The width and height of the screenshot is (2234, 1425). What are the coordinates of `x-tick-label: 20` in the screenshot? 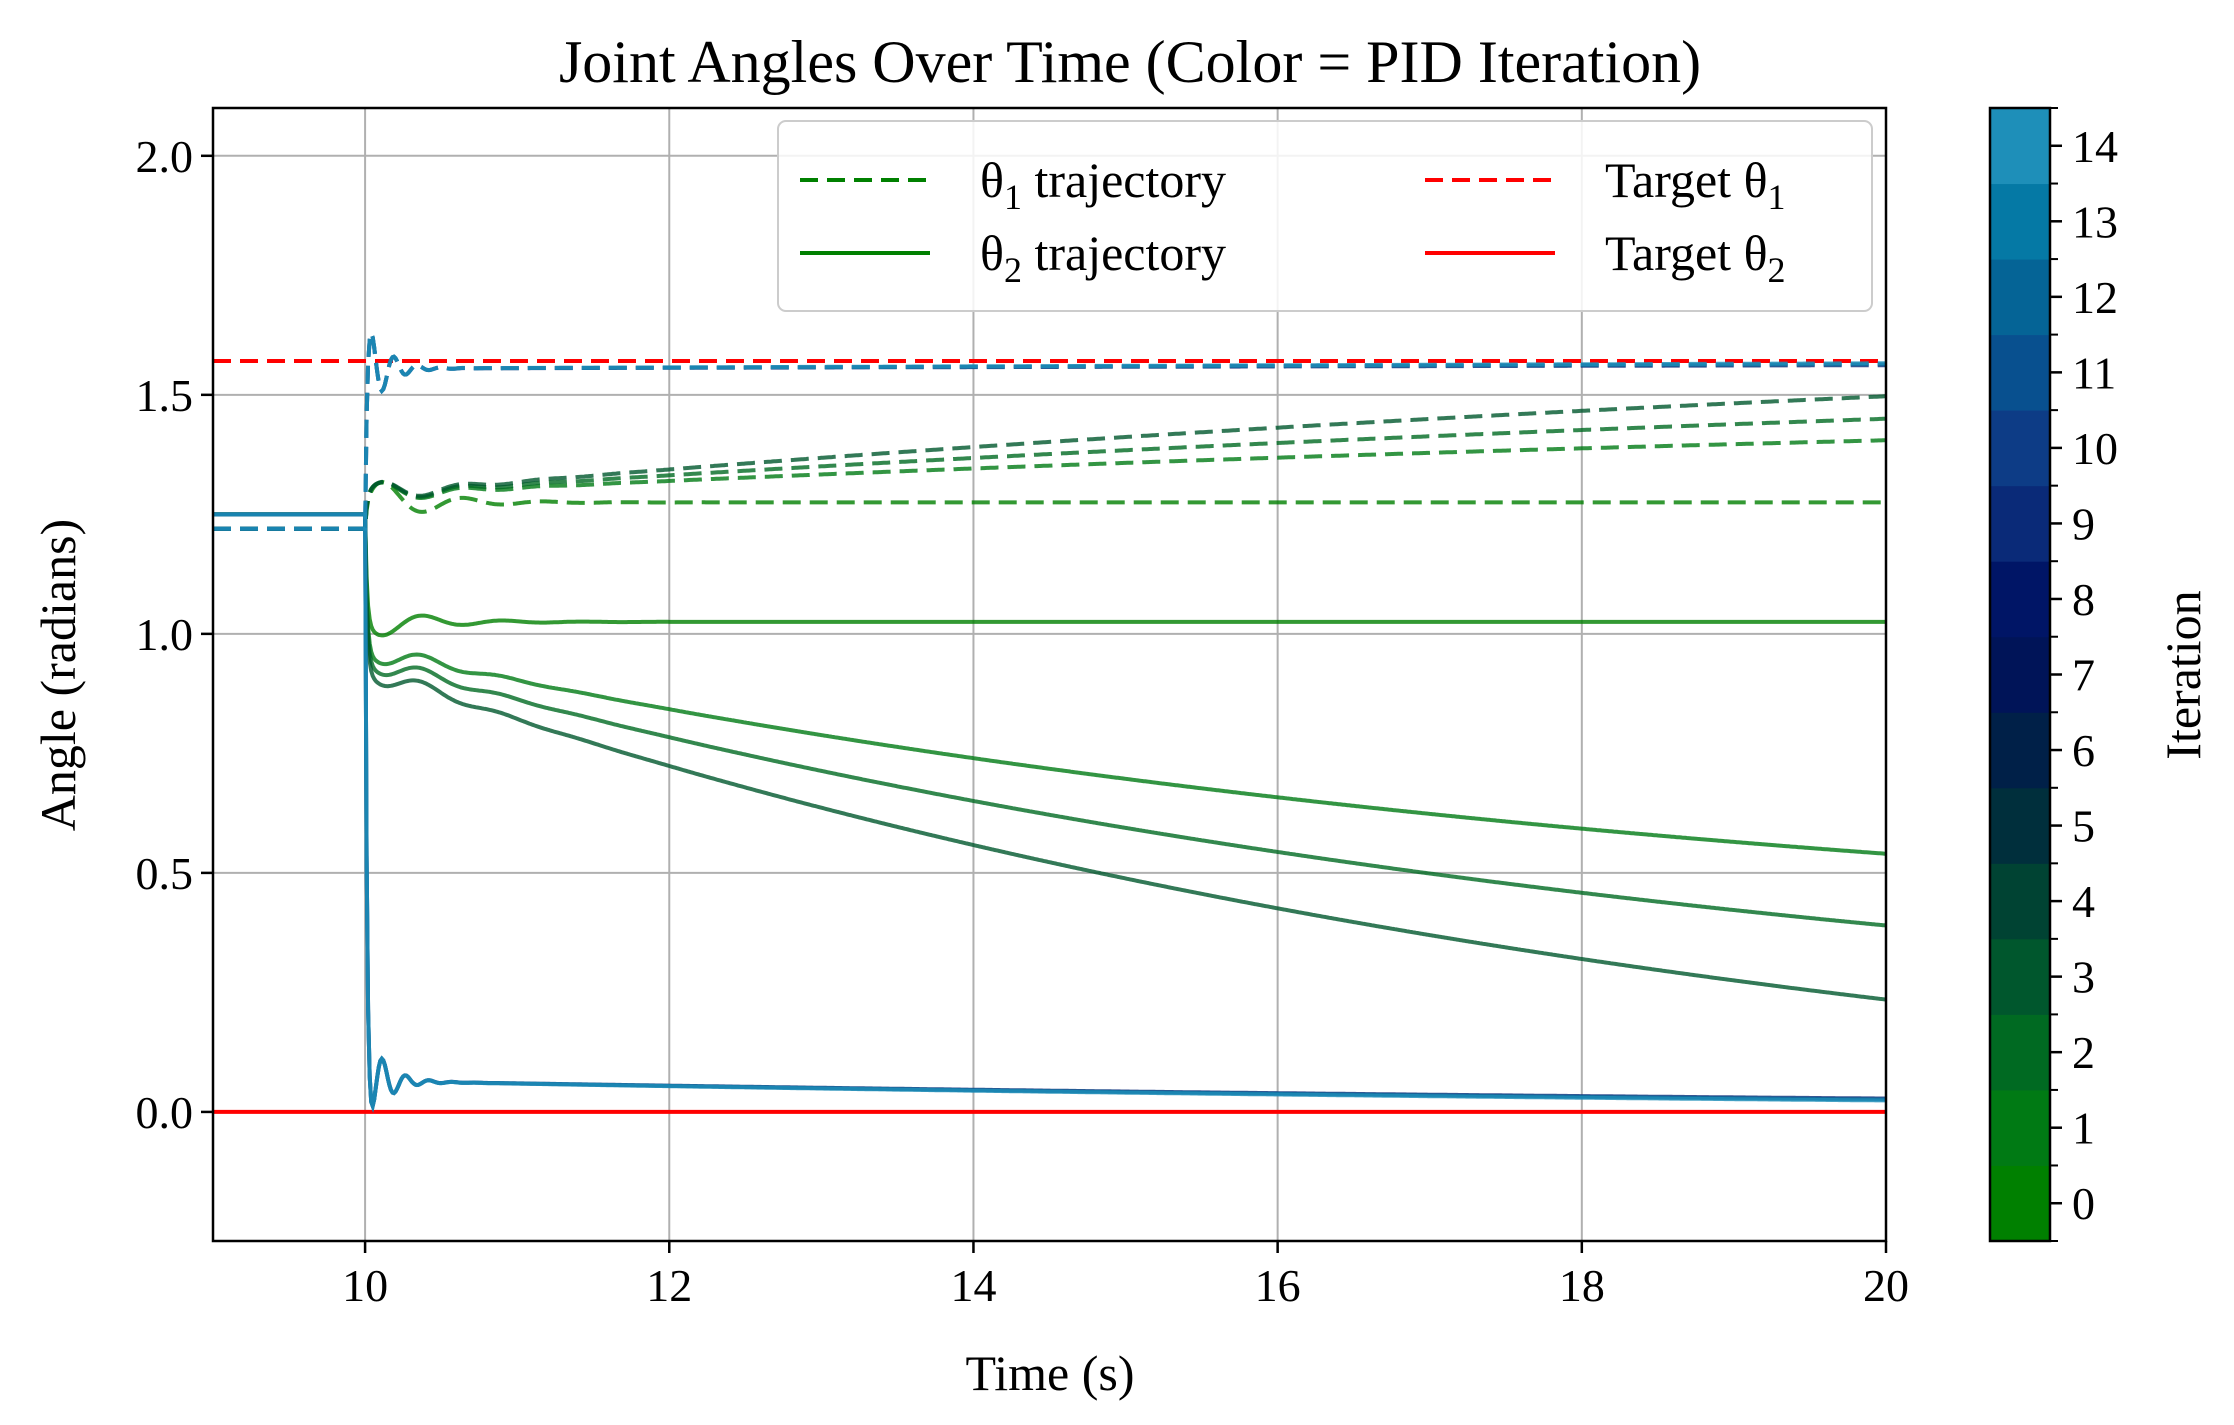 It's located at (1886, 1285).